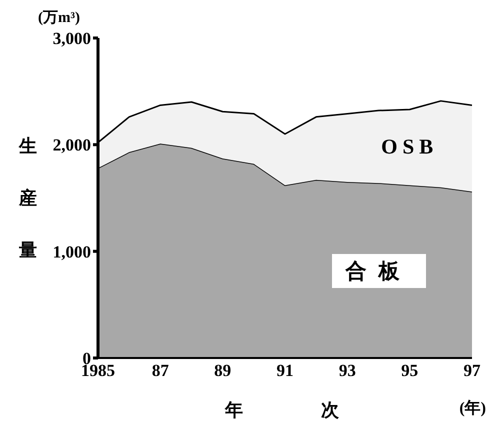 This screenshot has width=486, height=432. What do you see at coordinates (285, 370) in the screenshot?
I see `x-tick-label: 91` at bounding box center [285, 370].